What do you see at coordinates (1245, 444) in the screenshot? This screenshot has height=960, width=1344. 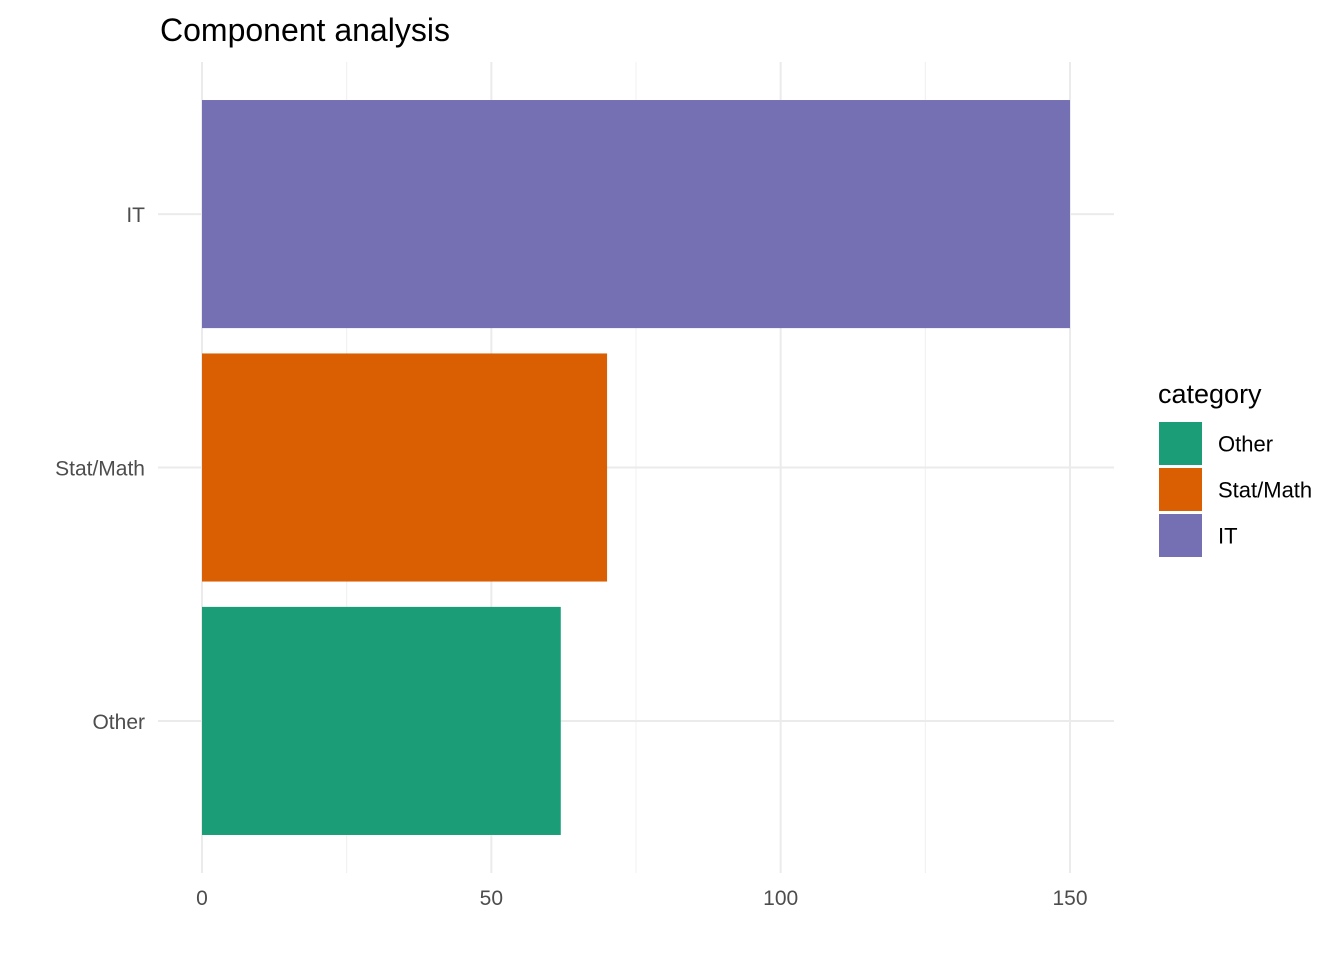 I see `legend-label: Other` at bounding box center [1245, 444].